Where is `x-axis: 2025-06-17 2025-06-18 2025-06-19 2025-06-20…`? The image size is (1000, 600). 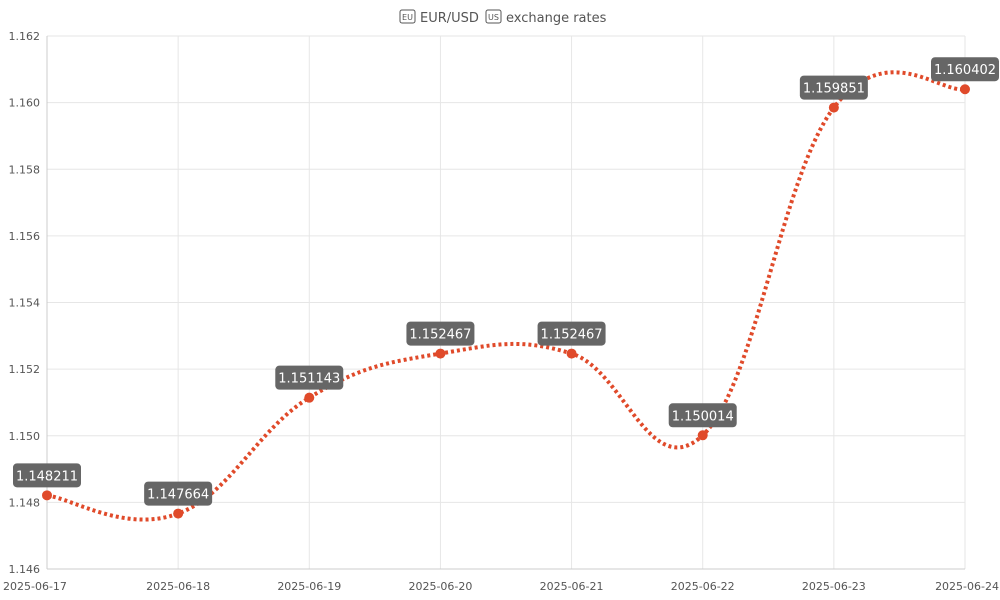 x-axis: 2025-06-17 2025-06-18 2025-06-19 2025-06-20… is located at coordinates (501, 586).